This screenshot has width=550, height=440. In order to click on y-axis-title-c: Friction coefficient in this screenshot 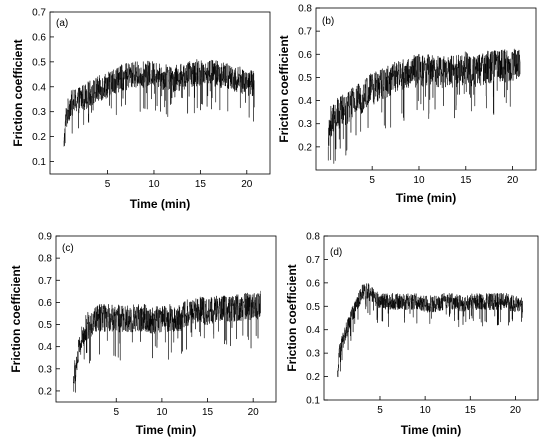, I will do `click(16, 318)`.